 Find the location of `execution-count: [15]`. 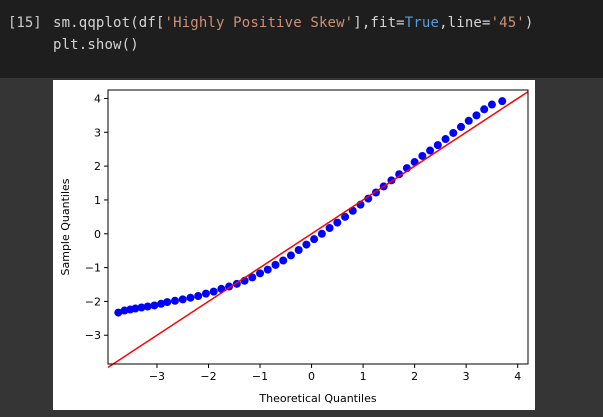

execution-count: [15] is located at coordinates (25, 23).